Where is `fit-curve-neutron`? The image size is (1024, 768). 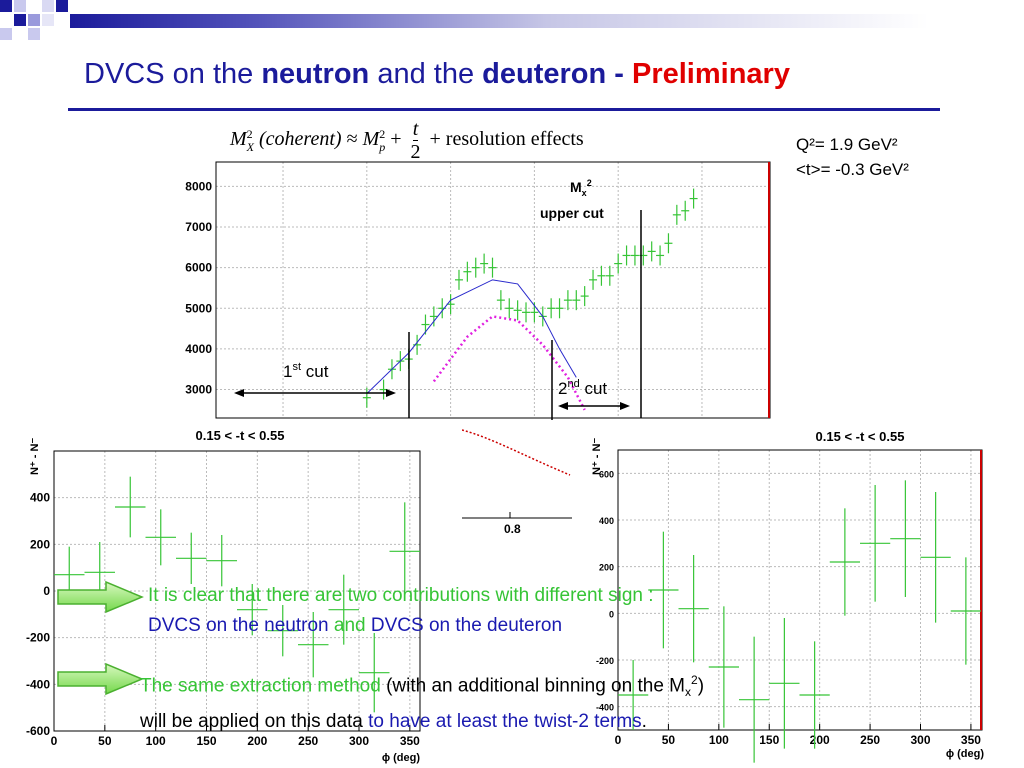
fit-curve-neutron is located at coordinates (509, 363).